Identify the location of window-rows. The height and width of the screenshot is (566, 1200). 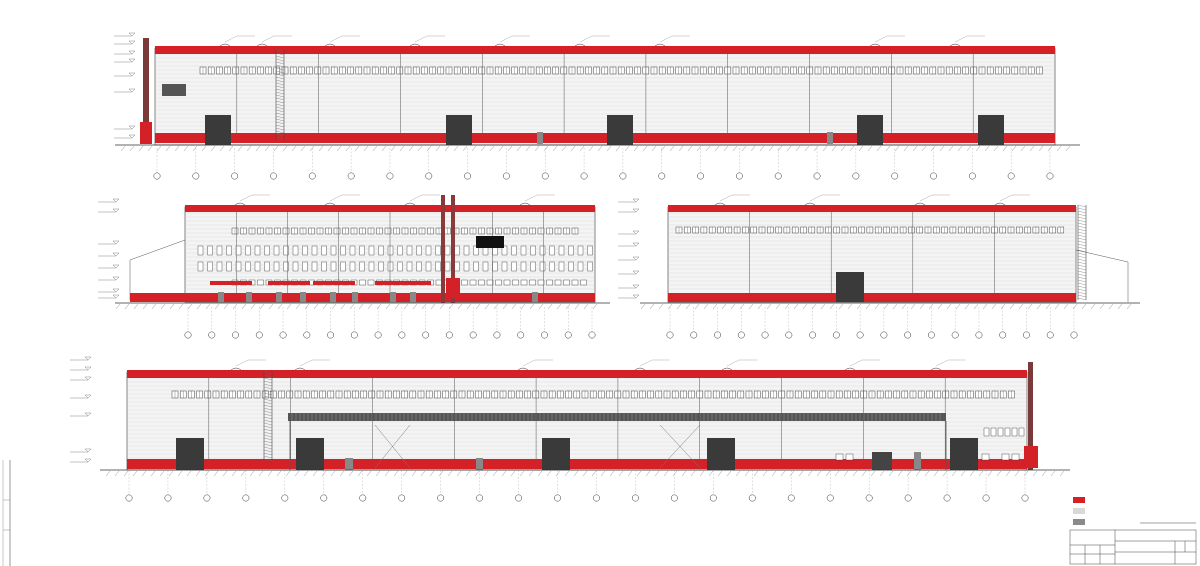
(395, 256).